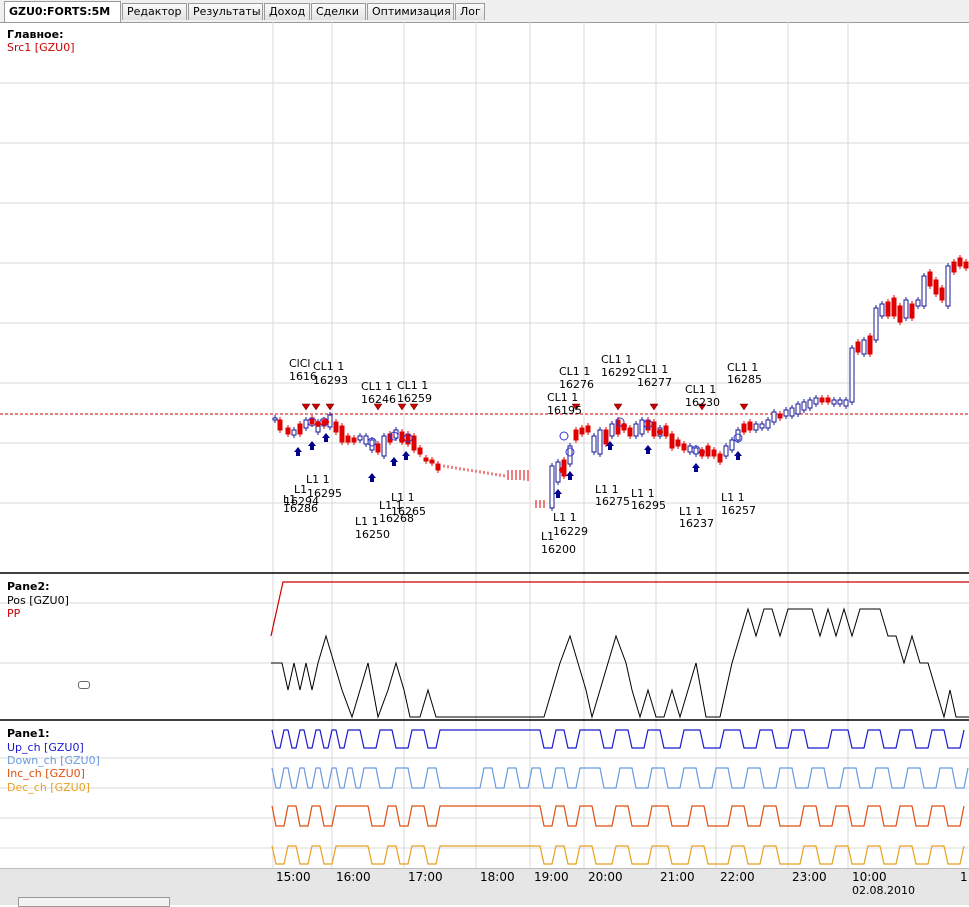 This screenshot has height=907, width=969. I want to click on legend-src1: Src1 [GZU0], so click(41, 47).